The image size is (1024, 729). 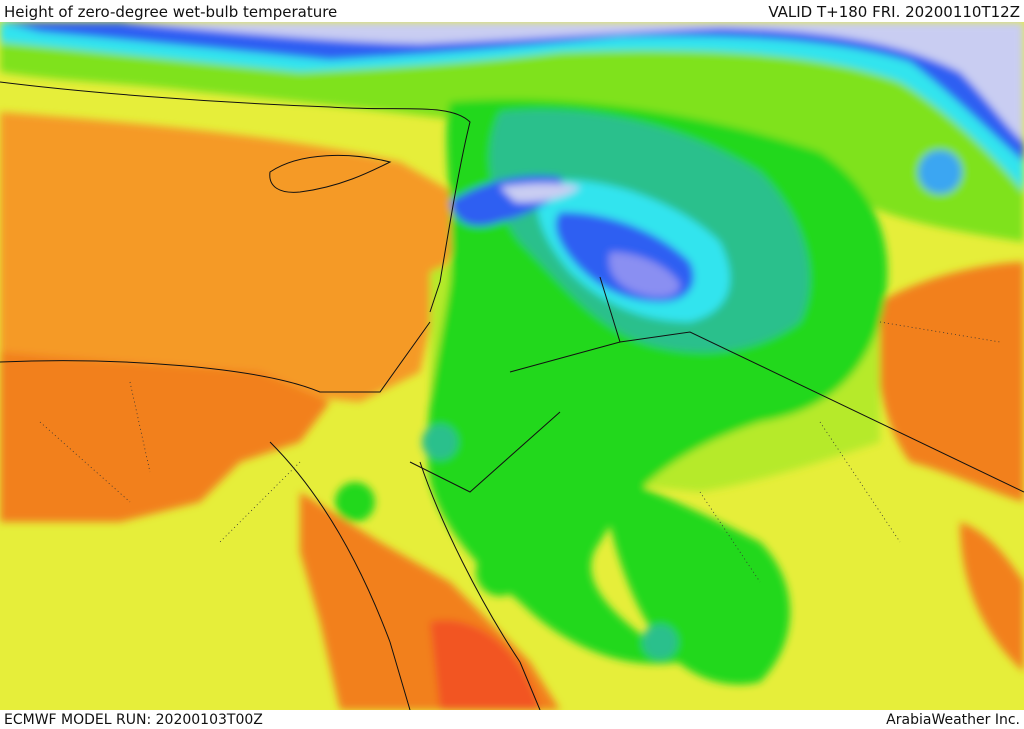 I want to click on valid-time: VALID T+180 FRI. 20200110T12Z, so click(x=894, y=12).